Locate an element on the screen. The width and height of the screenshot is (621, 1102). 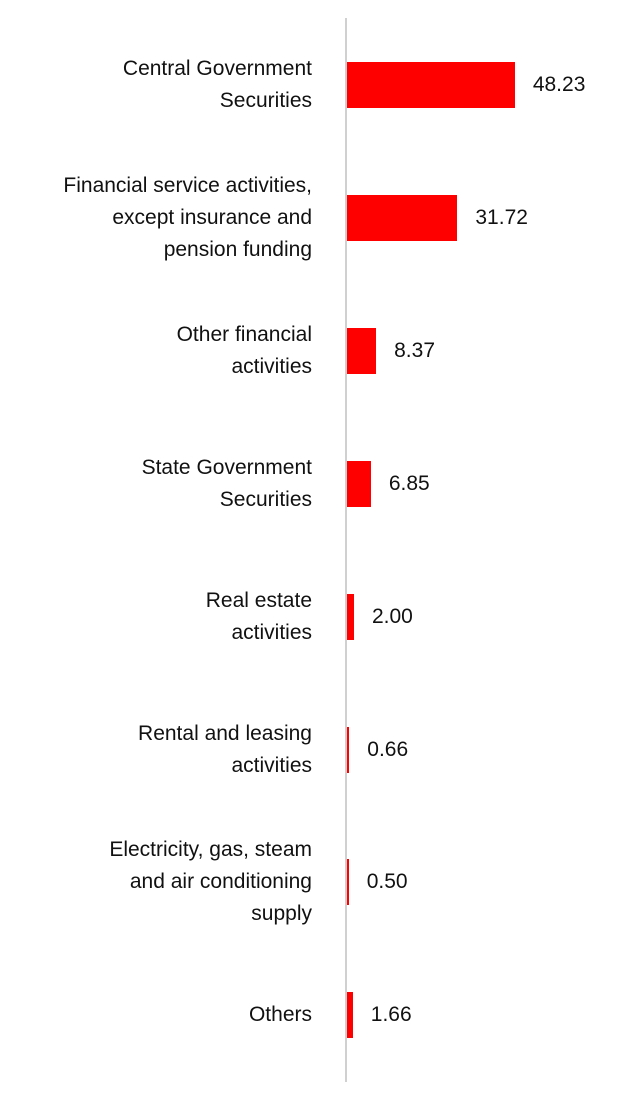
value-label: 1.66 is located at coordinates (391, 1015).